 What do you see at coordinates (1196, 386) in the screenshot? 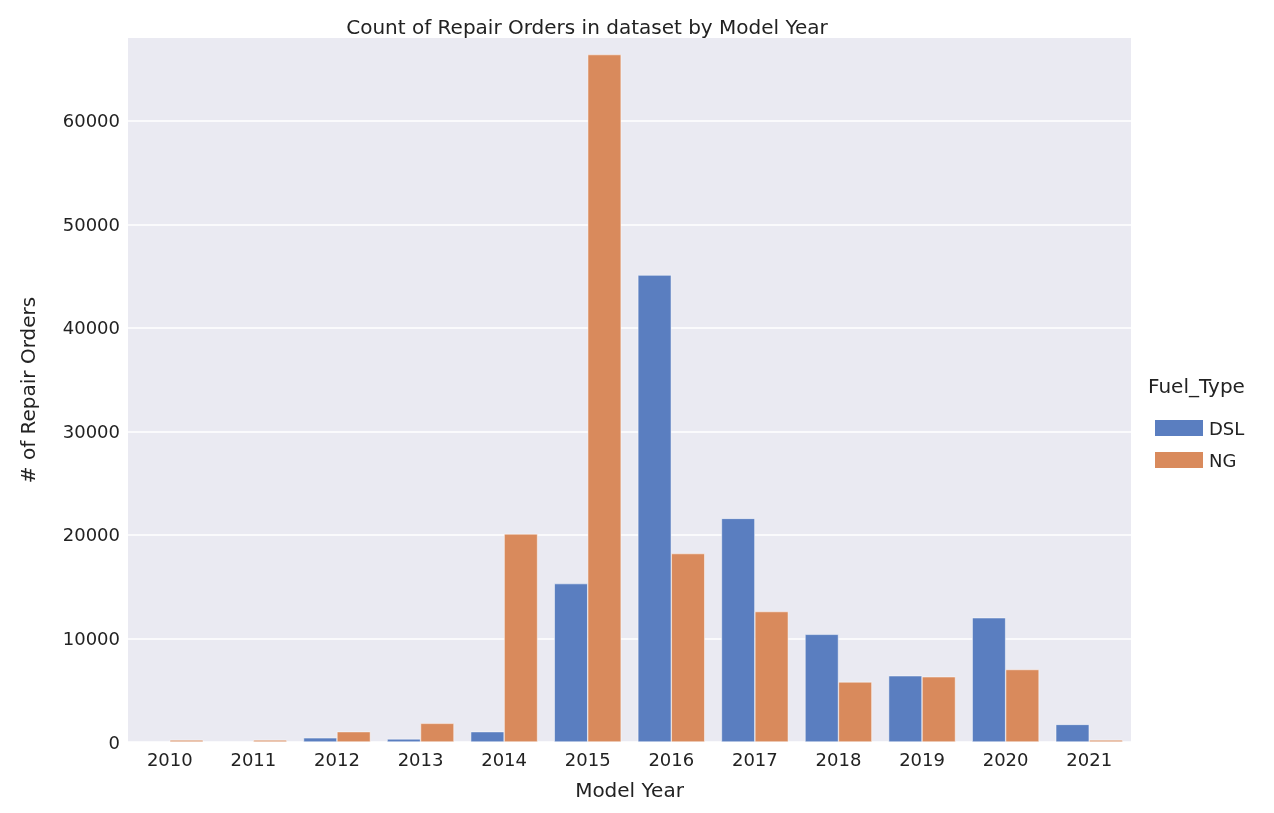
I see `legend-title: Fuel_Type` at bounding box center [1196, 386].